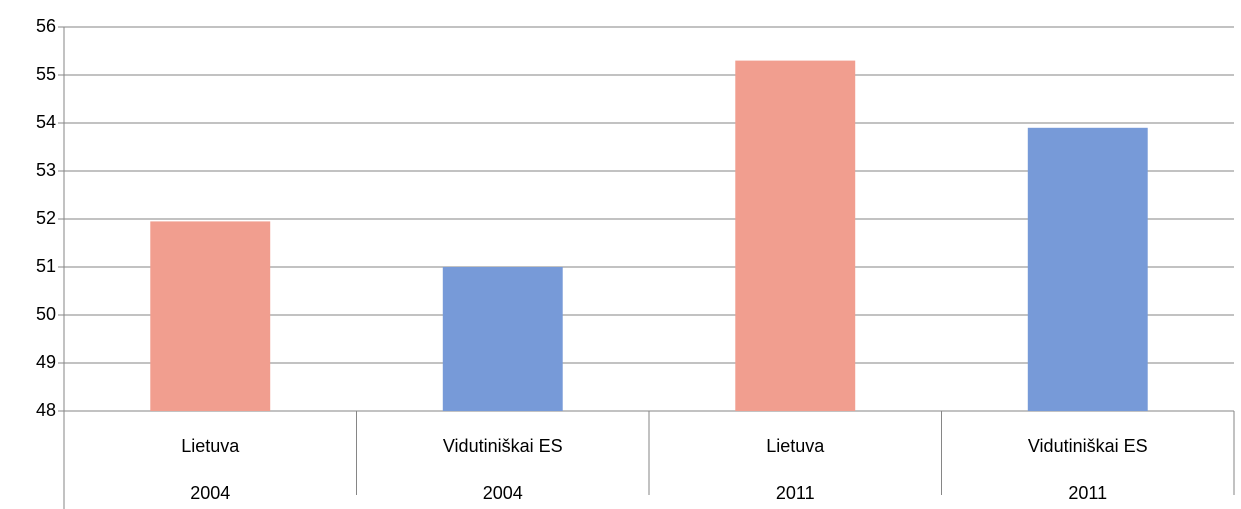 This screenshot has height=509, width=1241. Describe the element at coordinates (46, 122) in the screenshot. I see `y-tick-label: 54` at that location.